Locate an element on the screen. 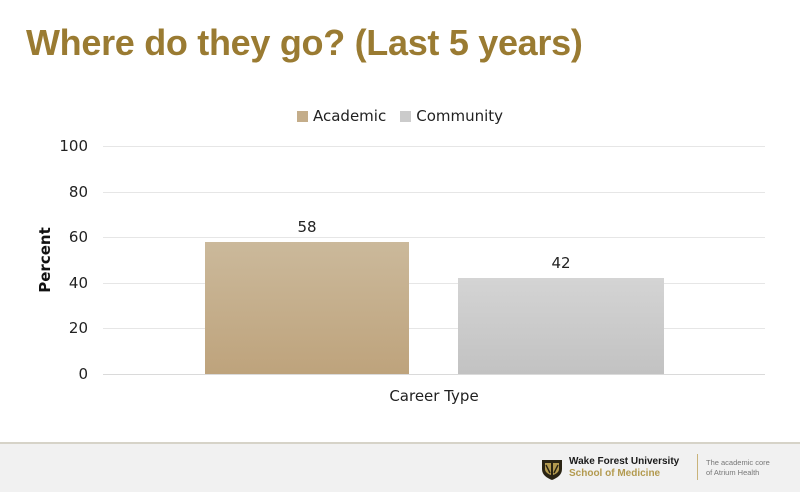  chart-legend: Academic Community is located at coordinates (400, 116).